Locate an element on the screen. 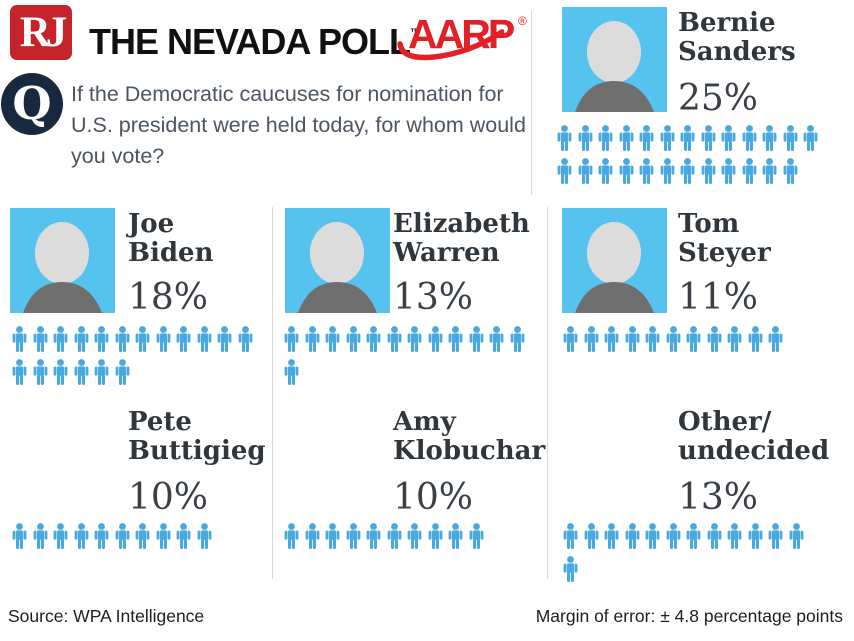 Image resolution: width=854 pixels, height=641 pixels. candidate-cell-amy-klobuchar: Amy Klobuchar 10% is located at coordinates (414, 499).